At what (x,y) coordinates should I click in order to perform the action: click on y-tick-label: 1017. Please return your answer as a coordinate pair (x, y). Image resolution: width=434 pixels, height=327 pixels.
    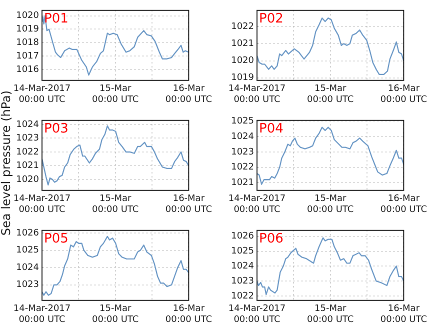
    Looking at the image, I should click on (27, 57).